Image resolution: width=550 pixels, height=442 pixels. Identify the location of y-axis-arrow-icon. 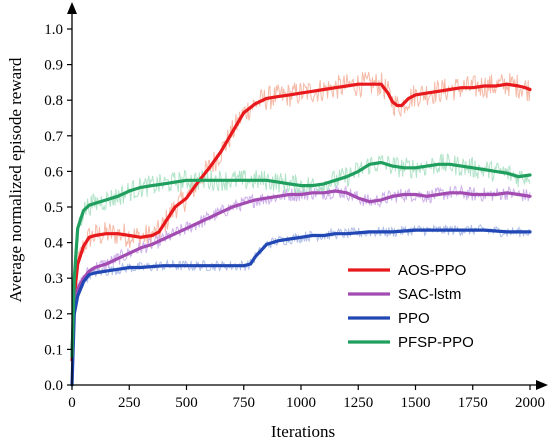
(72, 8).